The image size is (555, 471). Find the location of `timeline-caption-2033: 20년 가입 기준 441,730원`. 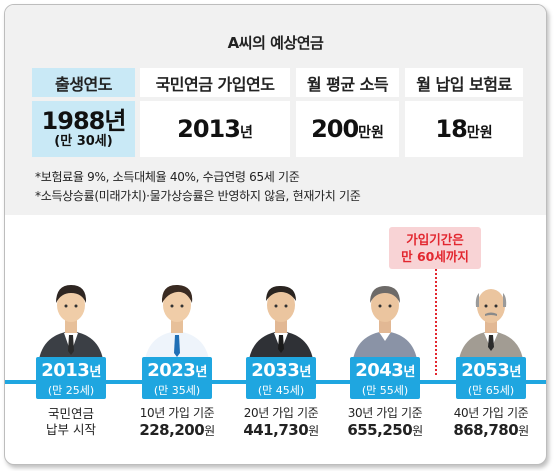

timeline-caption-2033: 20년 가입 기준 441,730원 is located at coordinates (281, 423).